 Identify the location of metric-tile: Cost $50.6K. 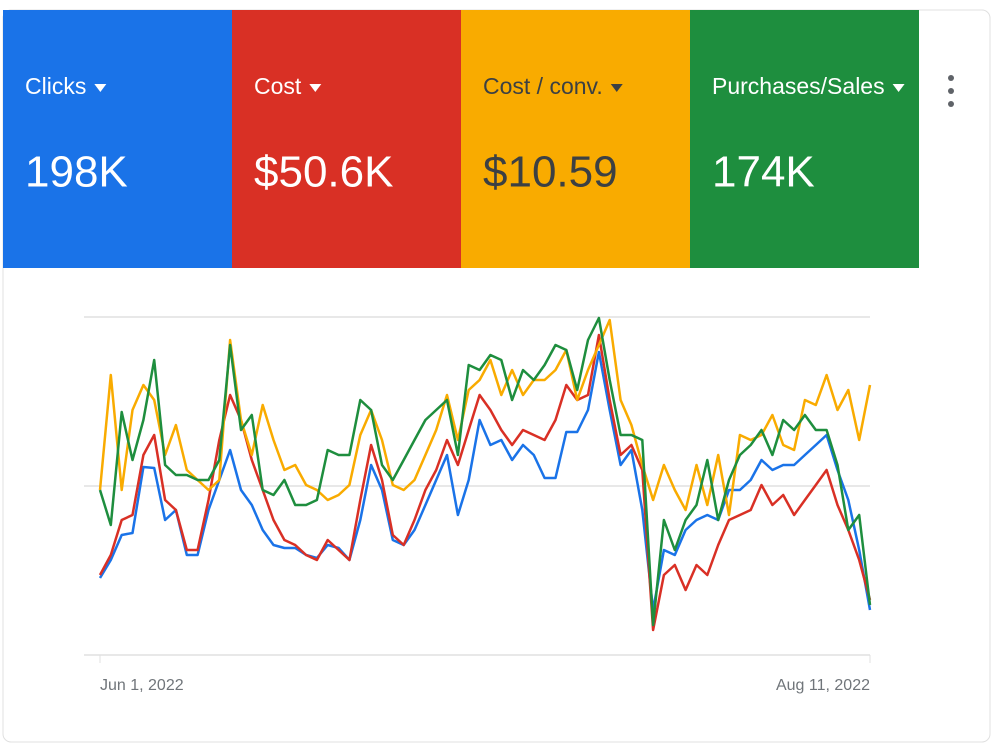
(346, 139).